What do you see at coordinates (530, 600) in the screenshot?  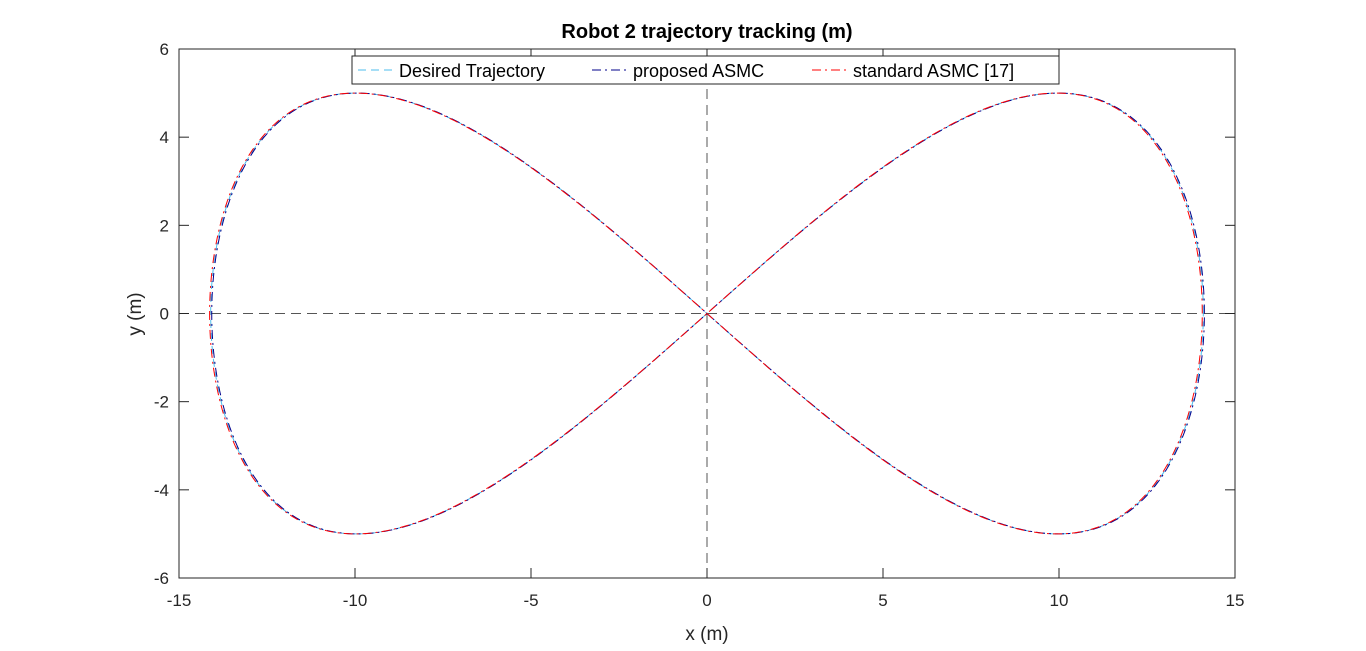 I see `x-tick-label: -5` at bounding box center [530, 600].